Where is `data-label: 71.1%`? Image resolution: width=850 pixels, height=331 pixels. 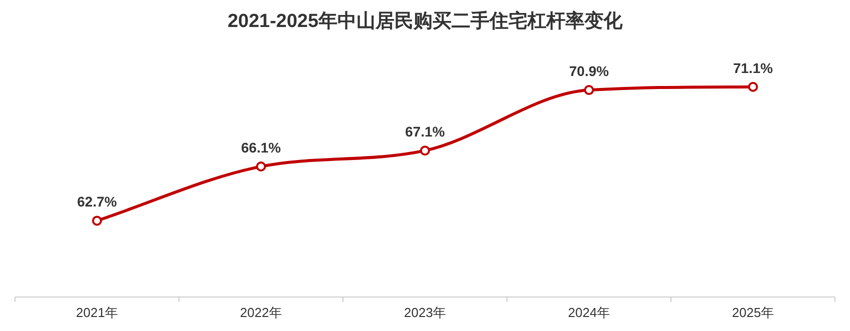 data-label: 71.1% is located at coordinates (753, 68).